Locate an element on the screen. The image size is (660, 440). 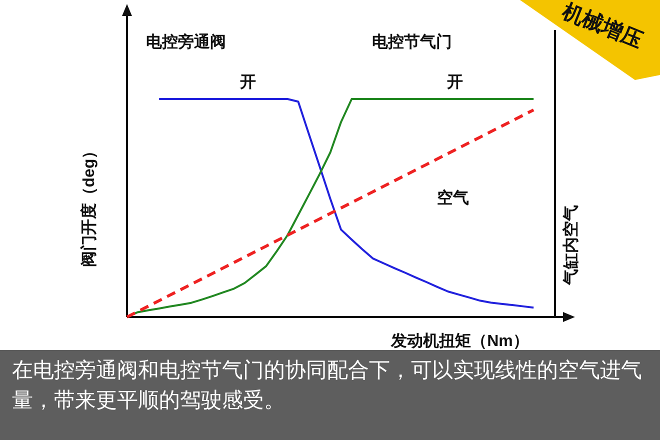
text: 电控旁通阀 is located at coordinates (186, 42).